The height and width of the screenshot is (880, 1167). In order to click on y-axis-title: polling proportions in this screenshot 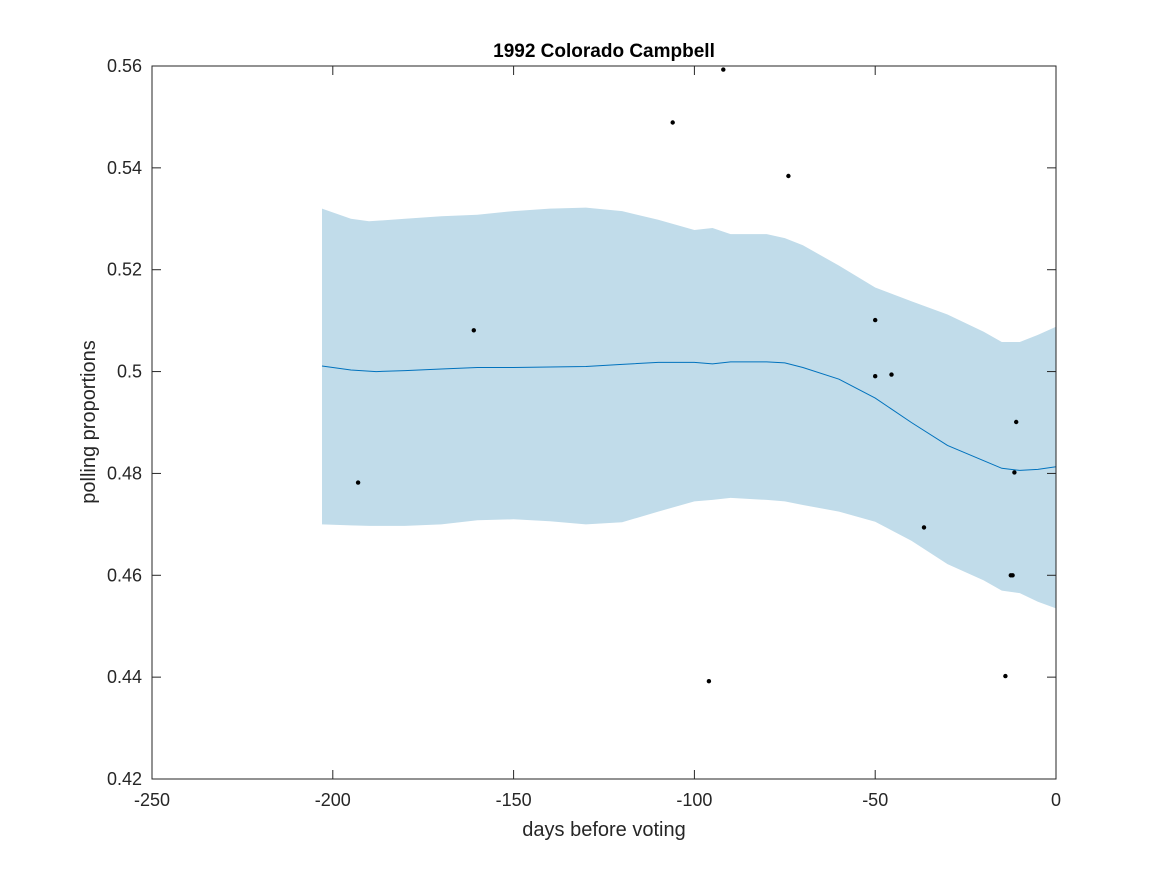, I will do `click(89, 421)`.